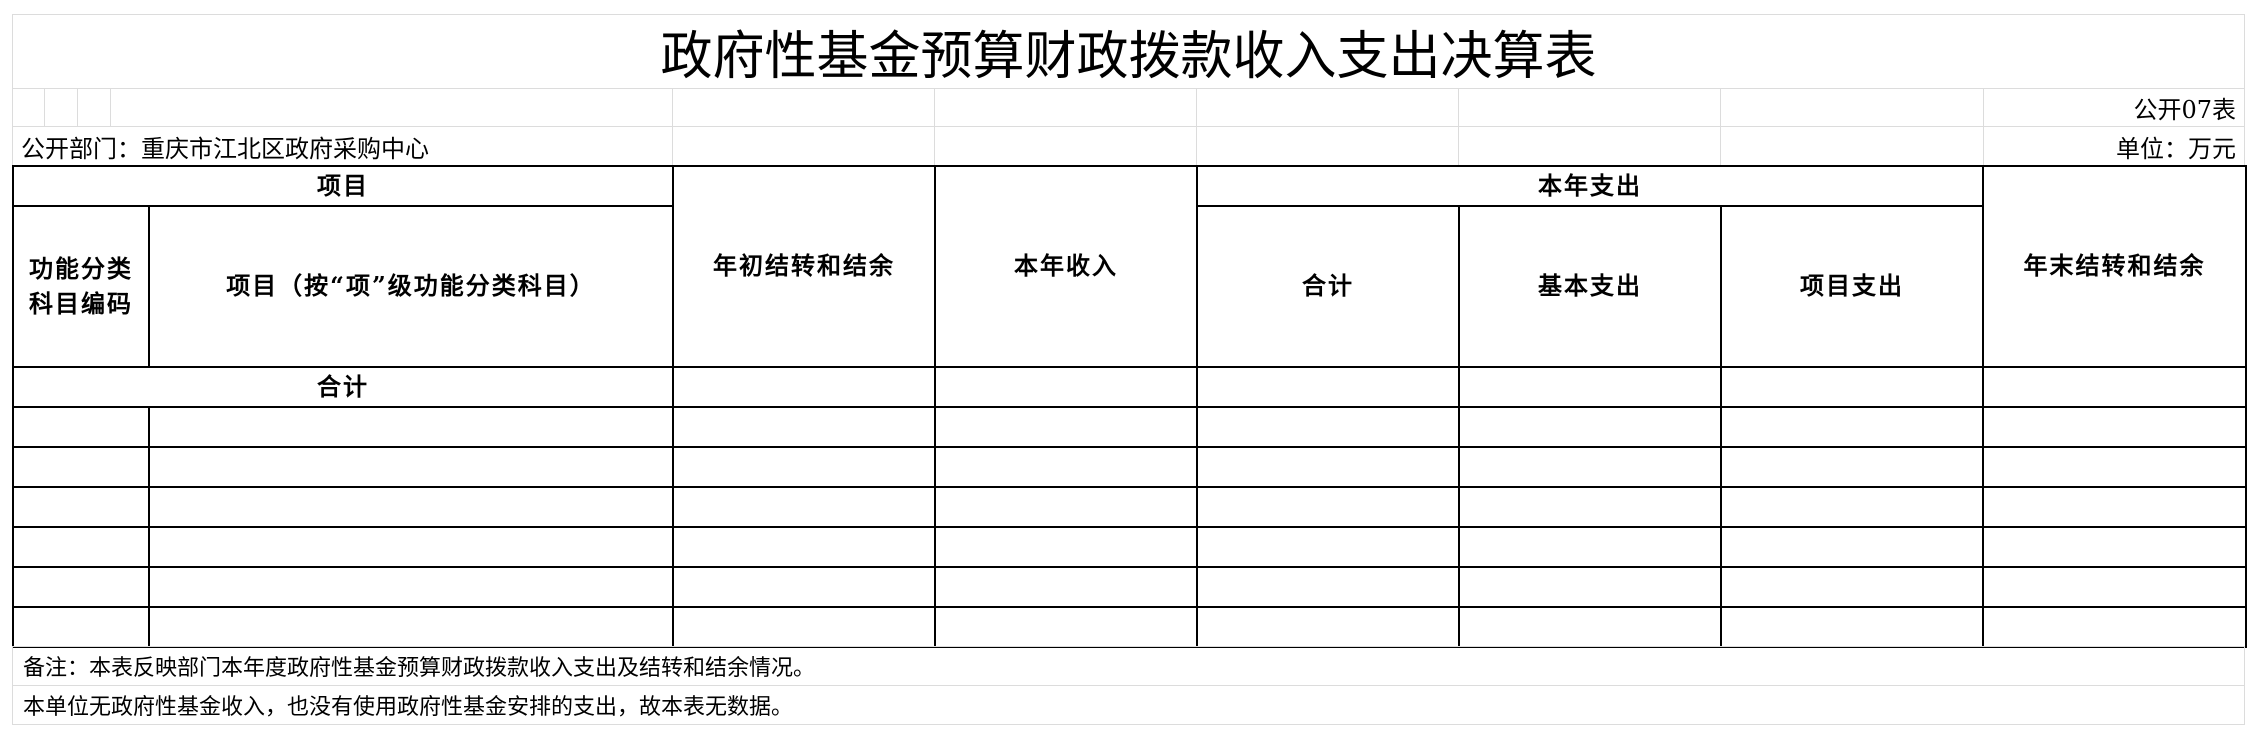 This screenshot has height=742, width=2260. I want to click on header-income: 本年收入, so click(1066, 266).